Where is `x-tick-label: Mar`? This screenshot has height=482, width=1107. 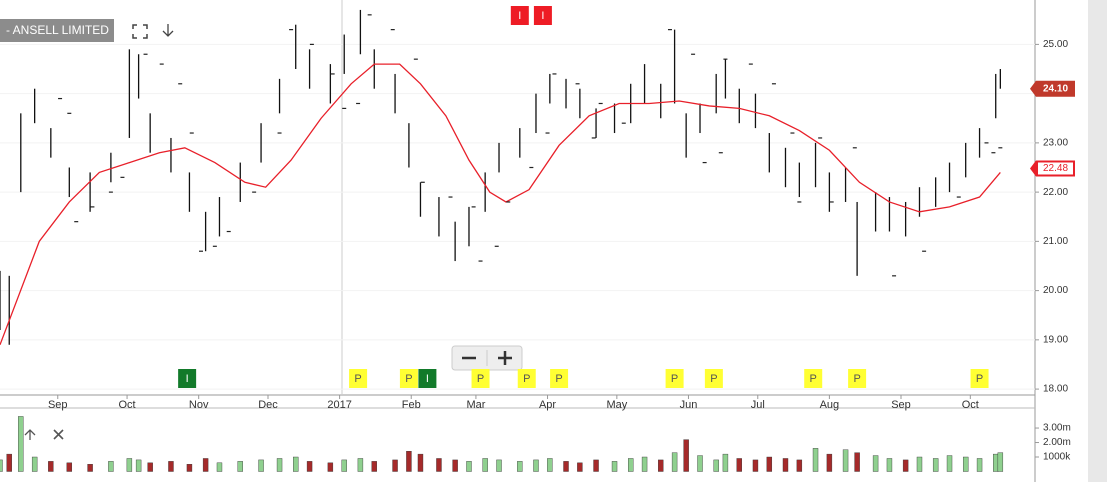
x-tick-label: Mar is located at coordinates (475, 405).